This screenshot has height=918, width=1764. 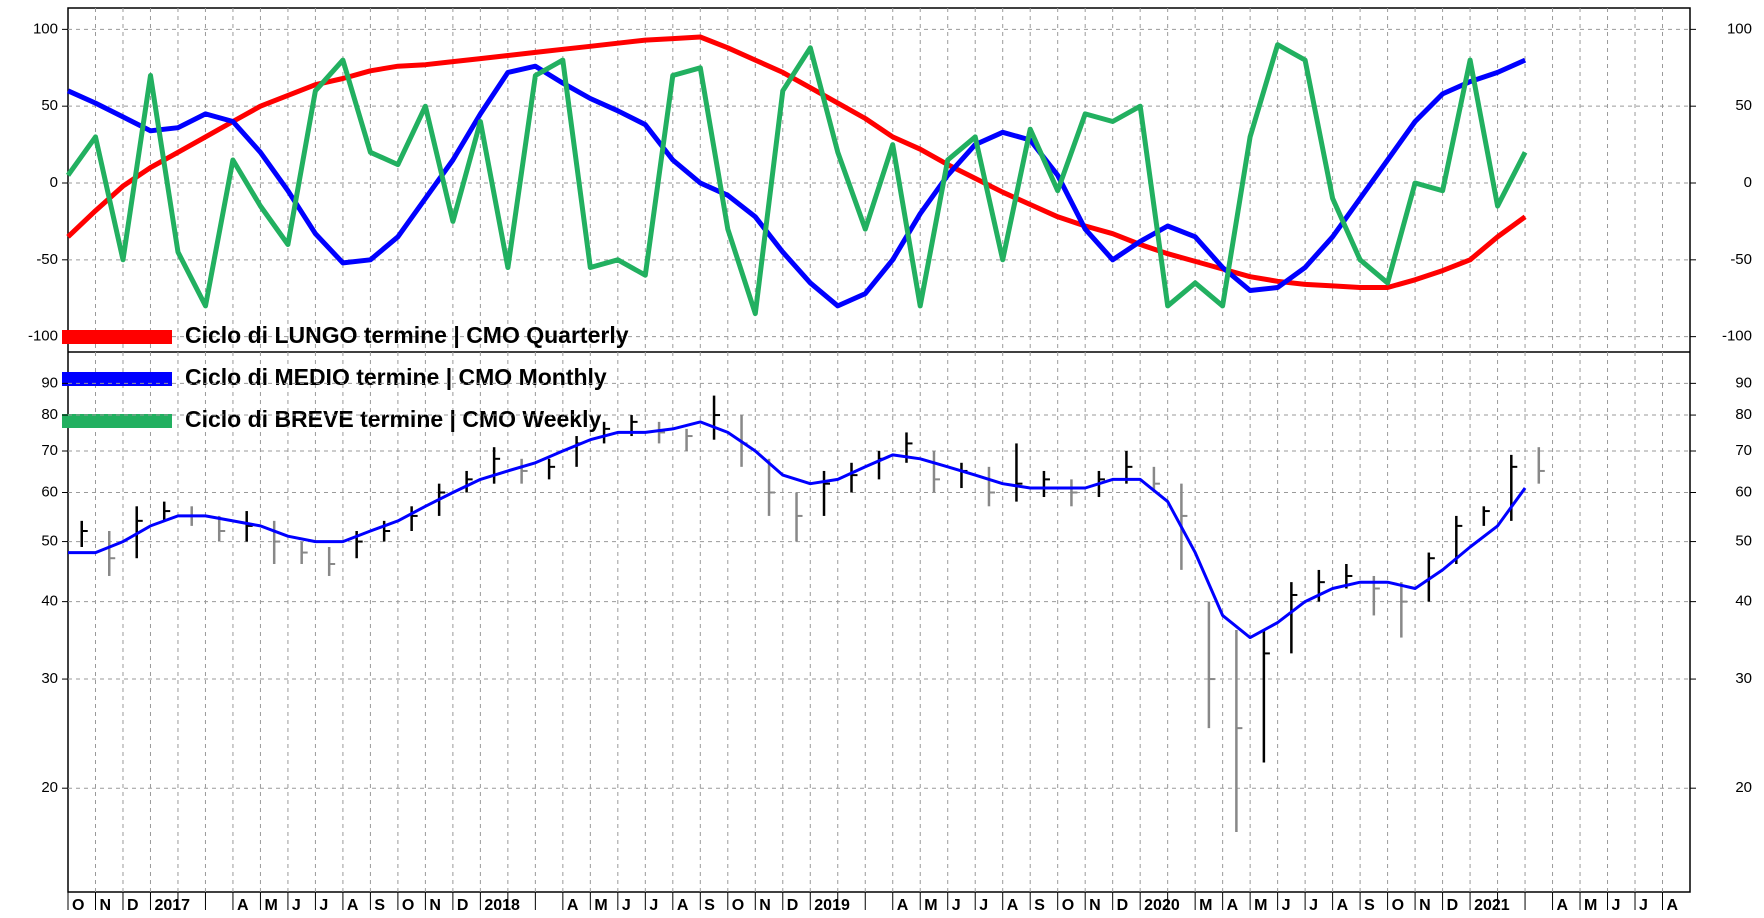 I want to click on y-tick-label: 70, so click(x=49, y=450).